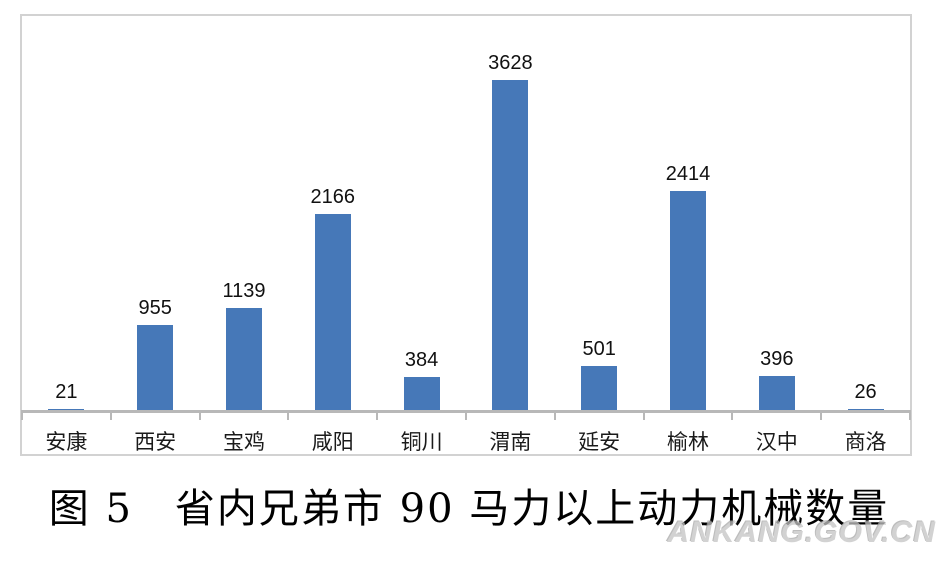 Image resolution: width=938 pixels, height=562 pixels. Describe the element at coordinates (244, 214) in the screenshot. I see `bar-column: 1139` at that location.